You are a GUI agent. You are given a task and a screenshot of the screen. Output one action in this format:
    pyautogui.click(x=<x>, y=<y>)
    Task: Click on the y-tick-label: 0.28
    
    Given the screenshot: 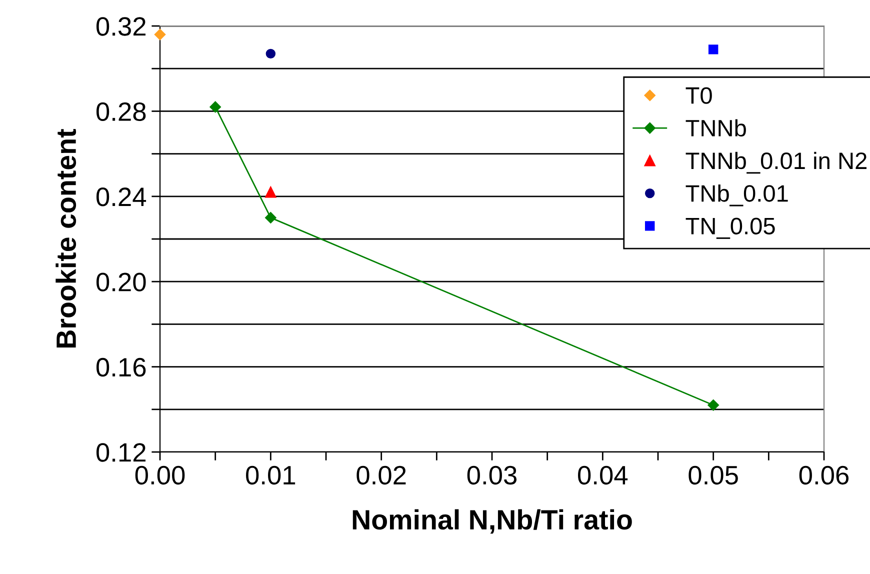 What is the action you would take?
    pyautogui.click(x=121, y=112)
    